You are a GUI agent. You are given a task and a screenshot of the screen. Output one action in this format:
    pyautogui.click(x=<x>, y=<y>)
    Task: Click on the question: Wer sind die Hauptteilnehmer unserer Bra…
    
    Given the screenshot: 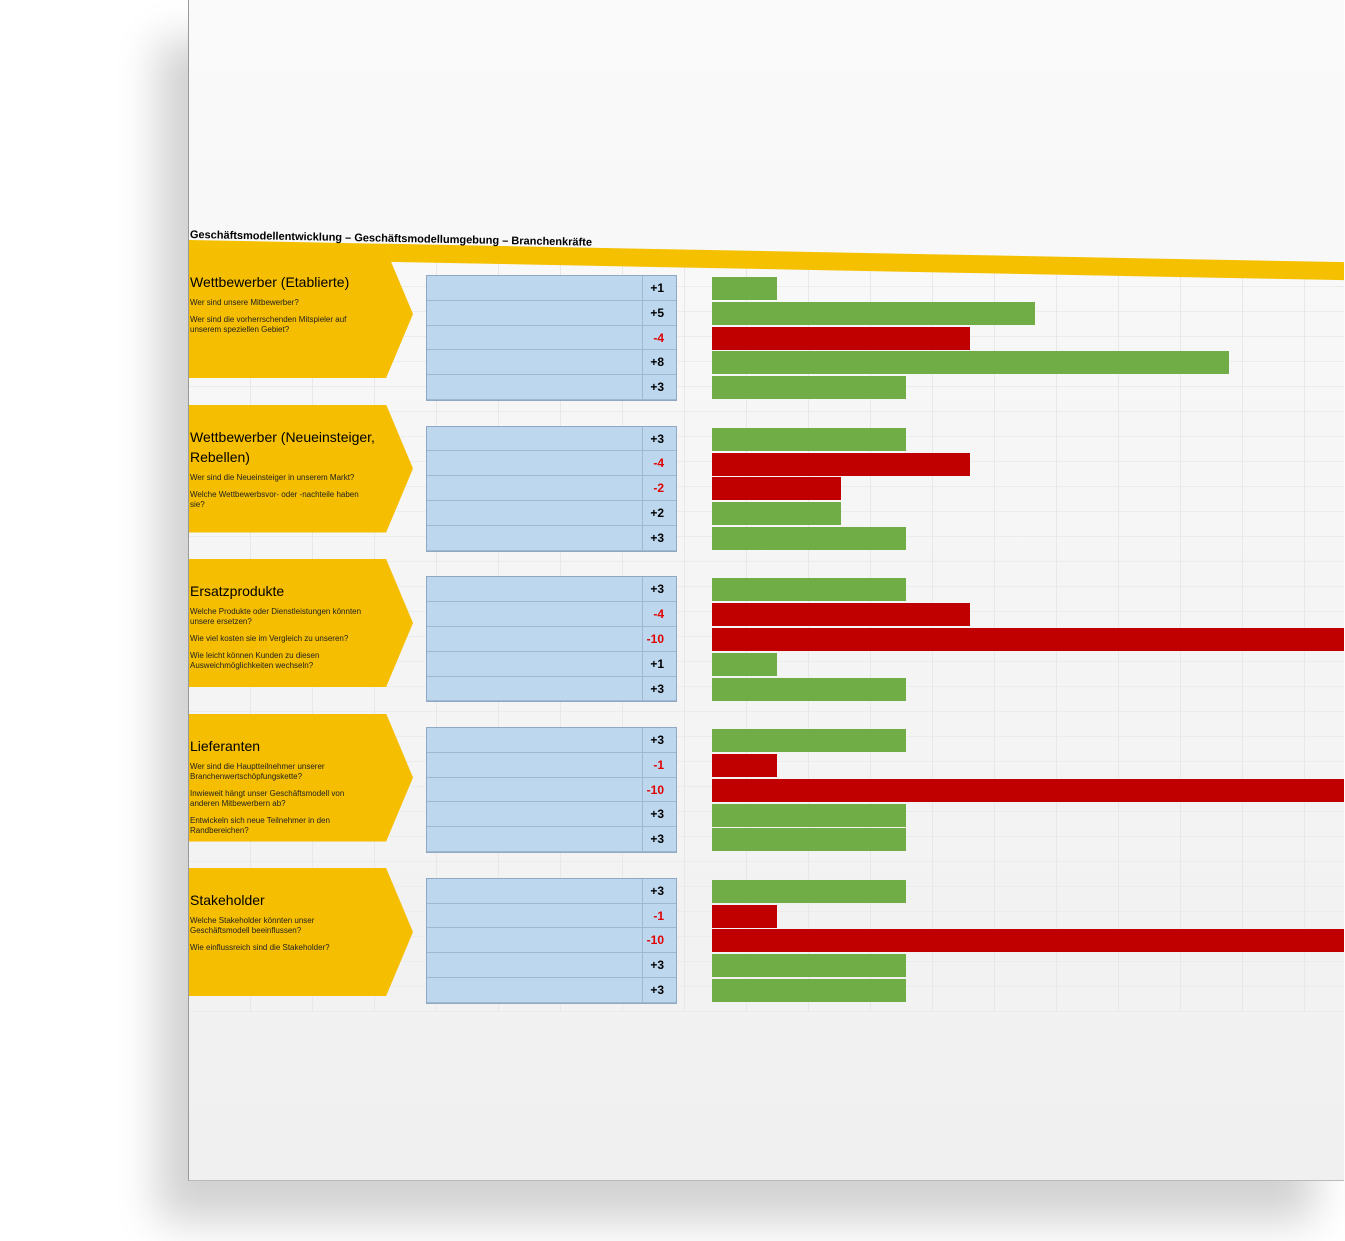 What is the action you would take?
    pyautogui.click(x=257, y=771)
    